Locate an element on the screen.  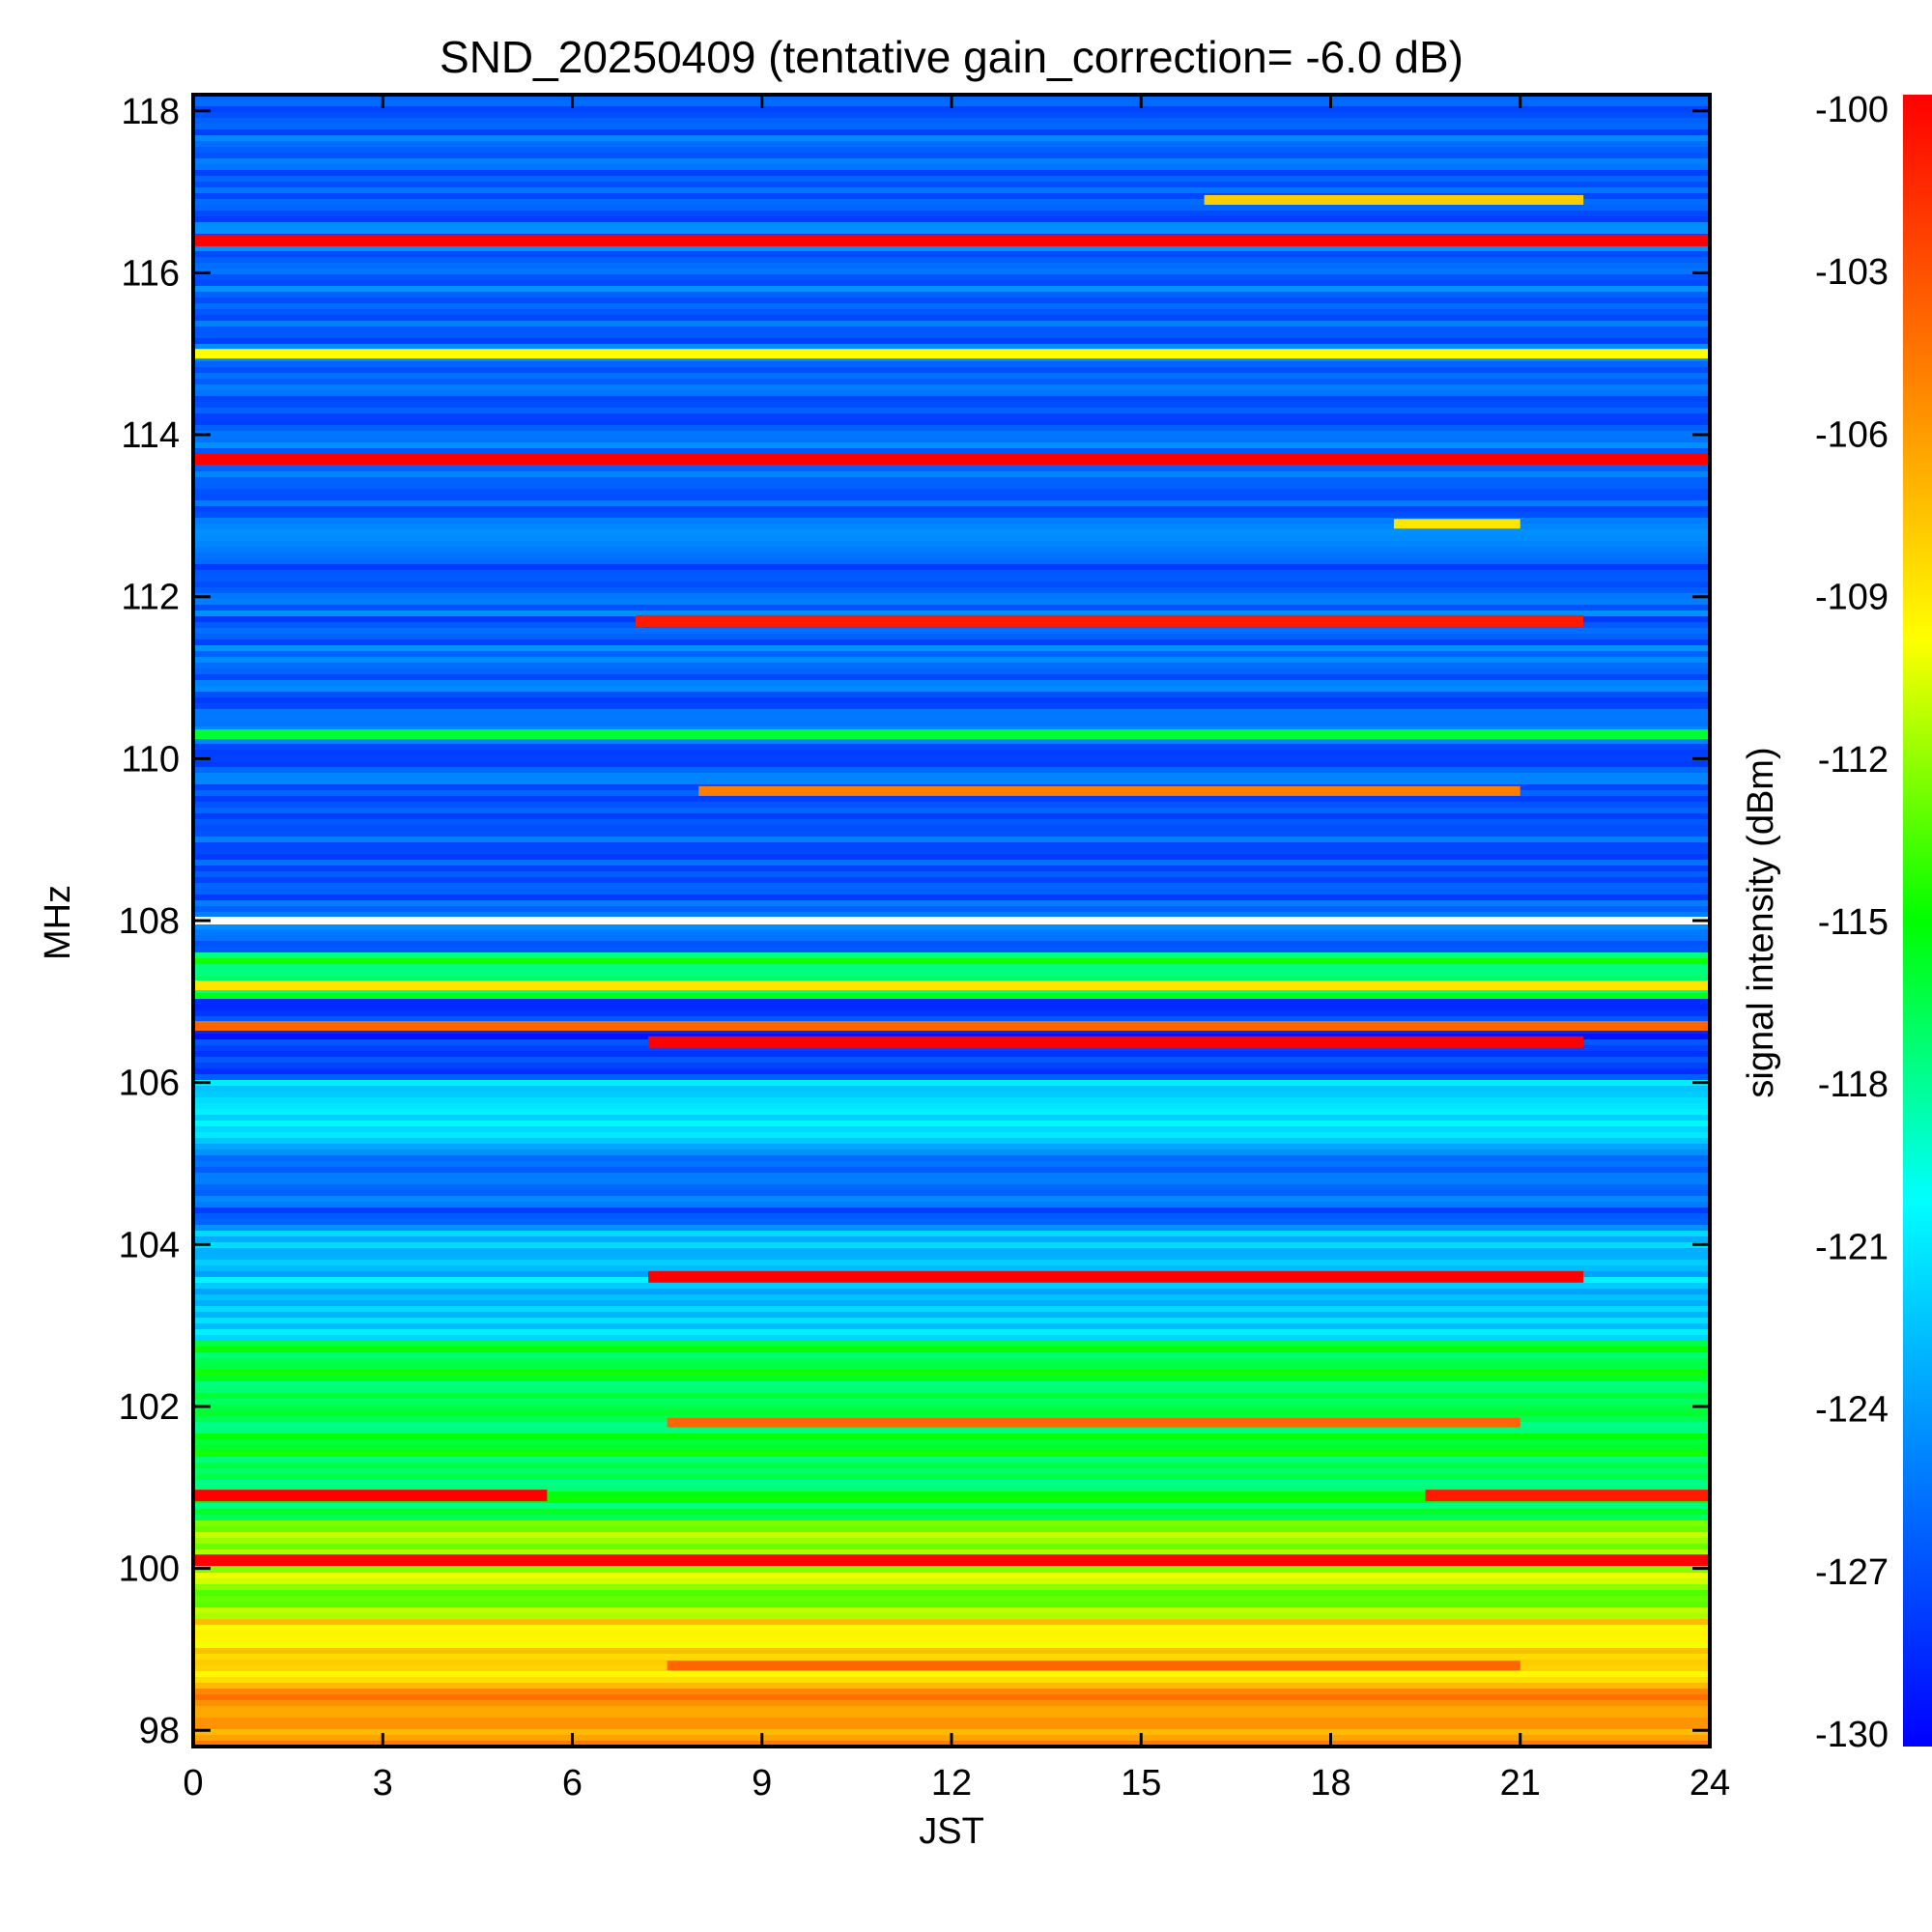
y-axis-title: MHz is located at coordinates (58, 922).